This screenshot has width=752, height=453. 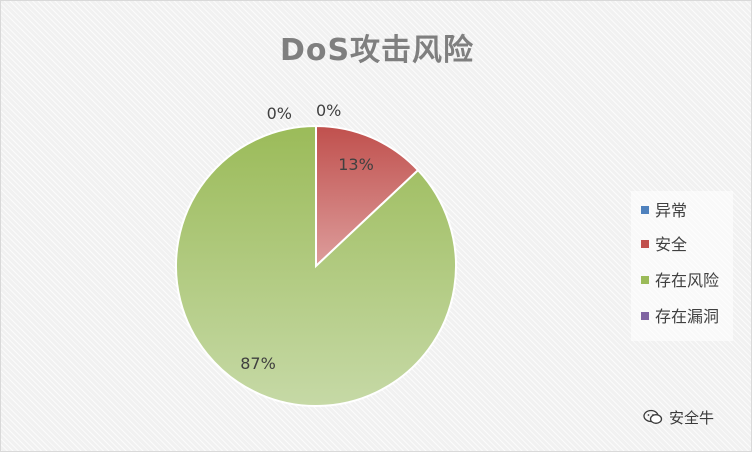 I want to click on legend-label-2: 存在风险, so click(x=687, y=280).